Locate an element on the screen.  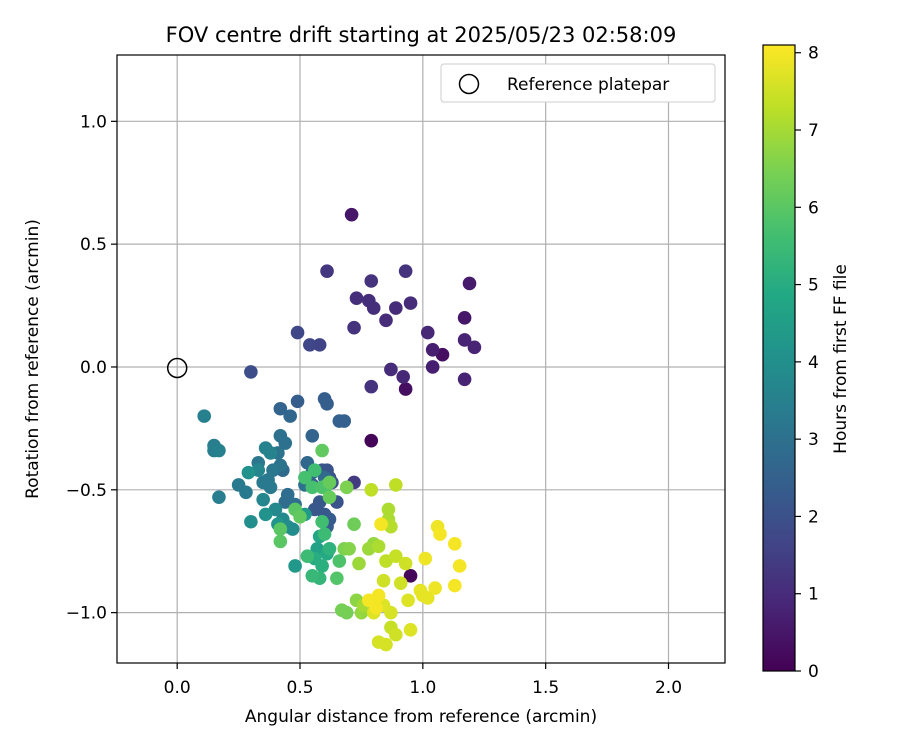
y-tick-label: 0.5 is located at coordinates (93, 245).